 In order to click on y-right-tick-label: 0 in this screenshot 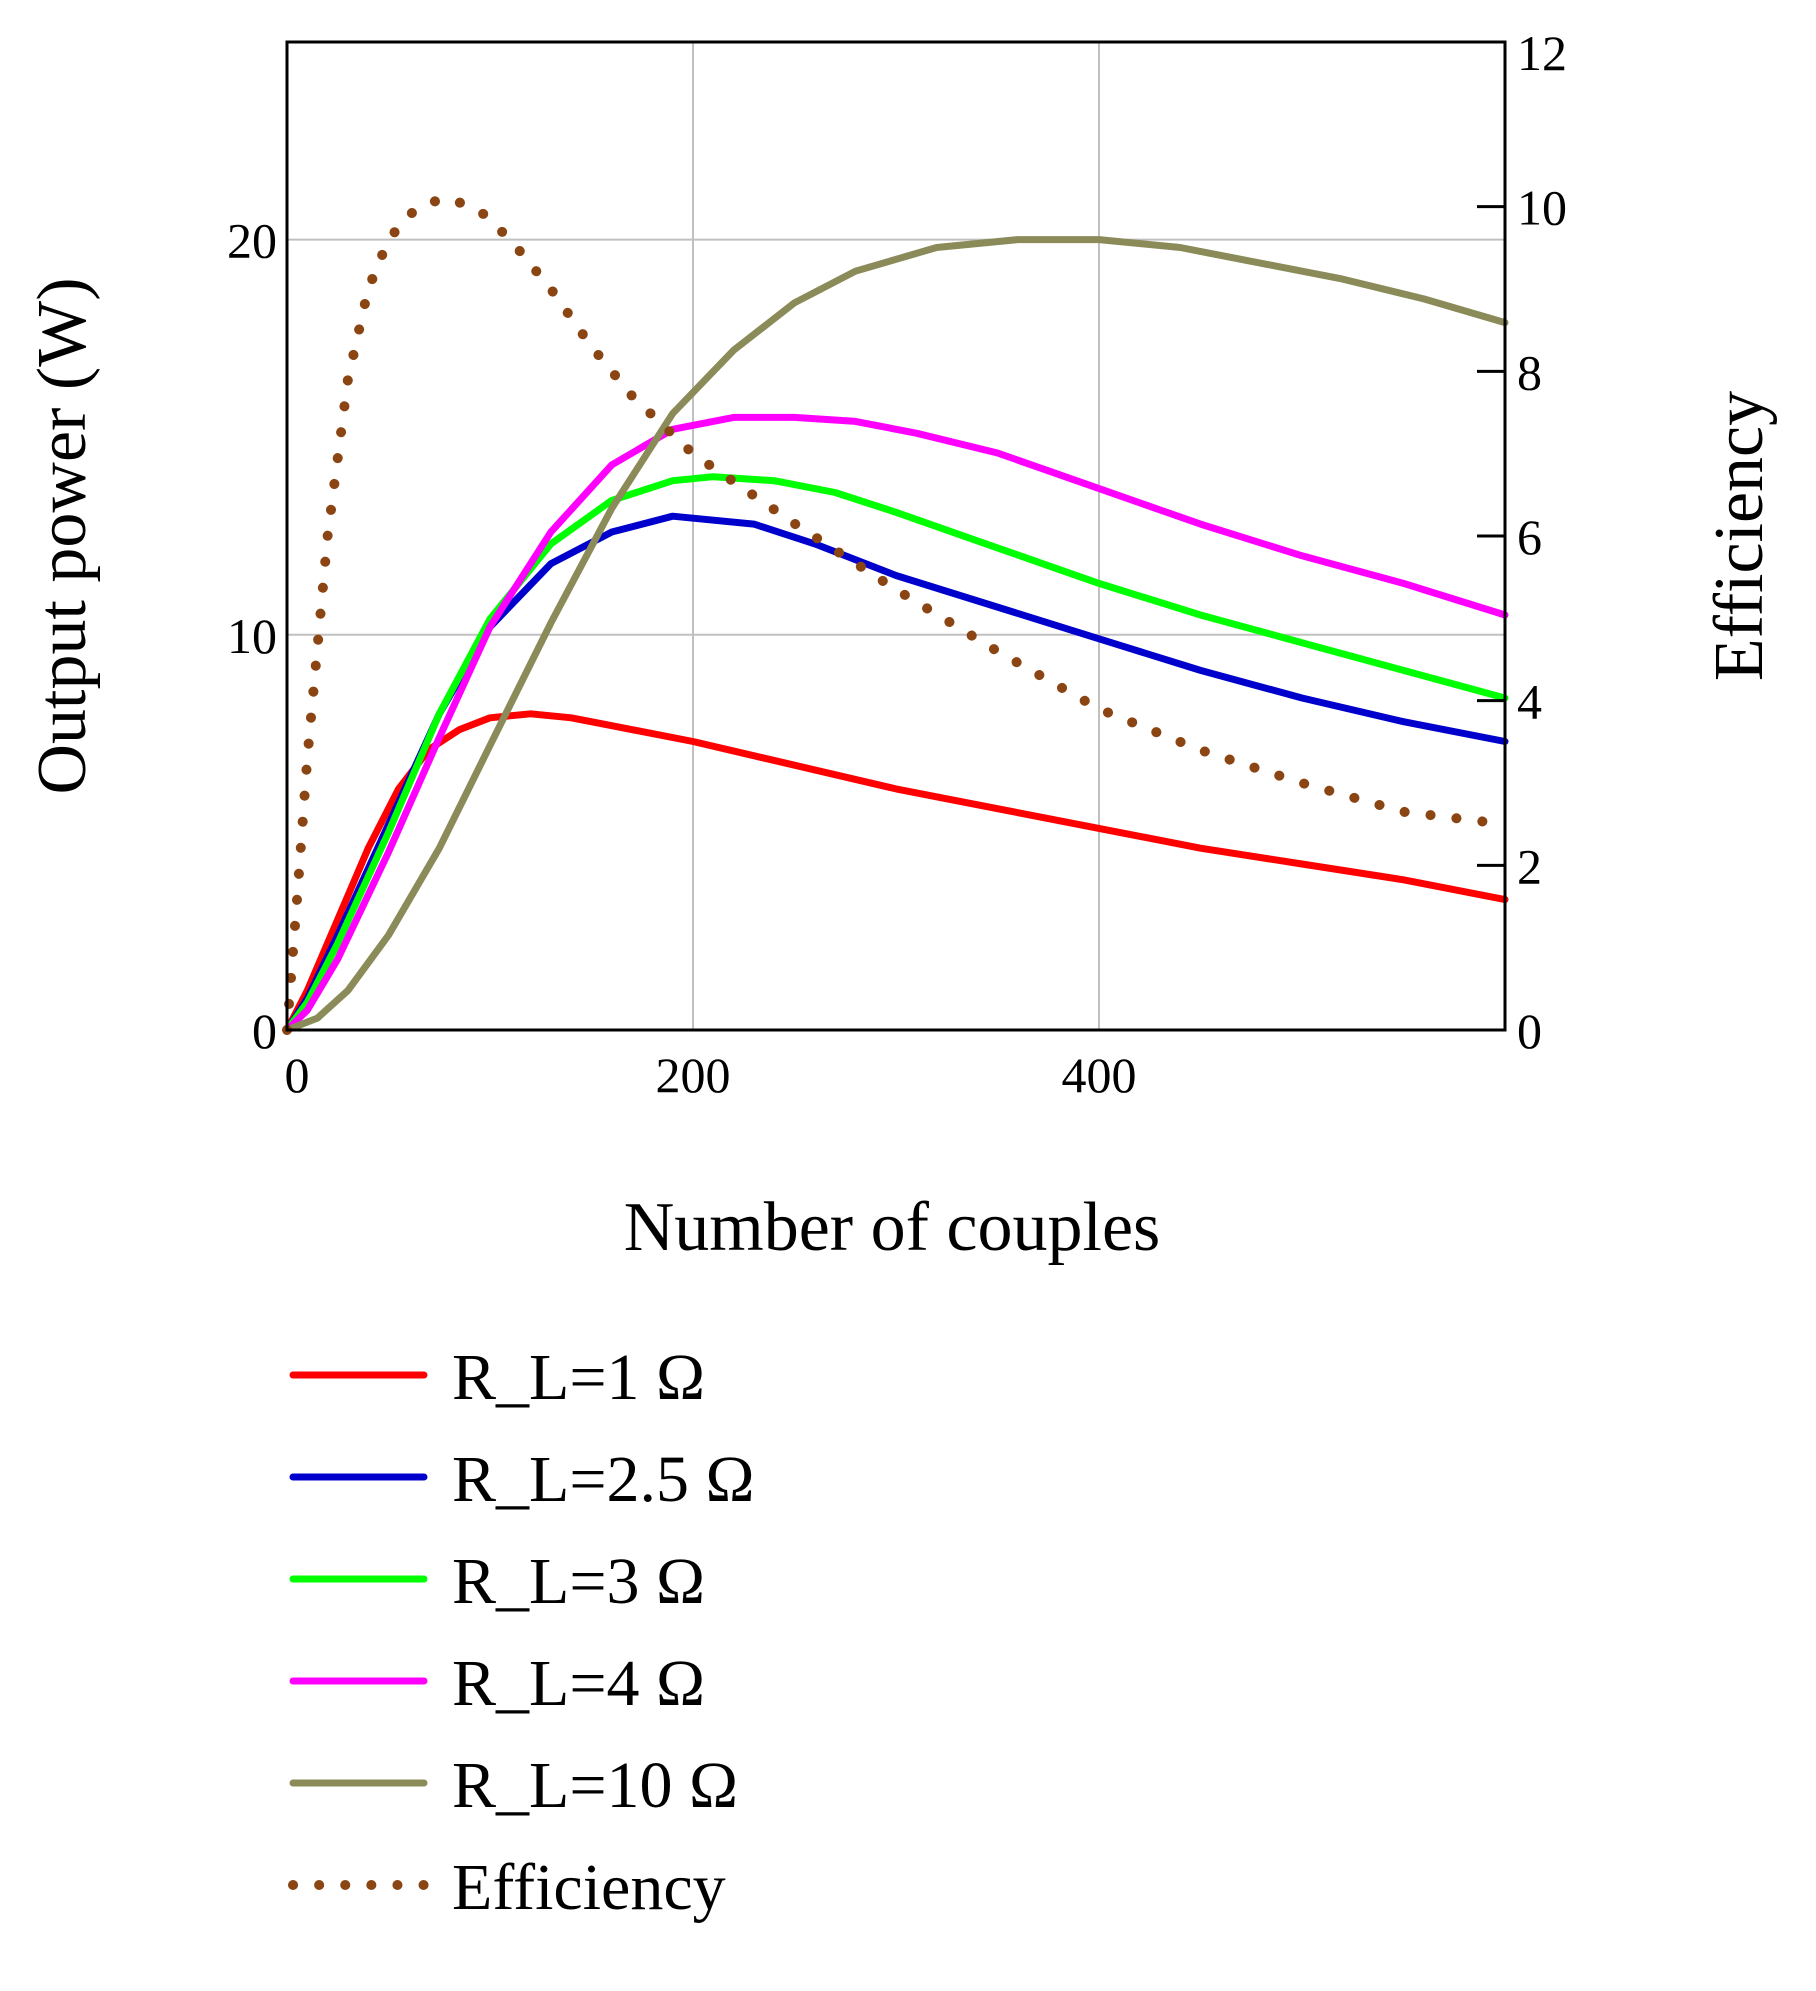, I will do `click(1529, 1031)`.